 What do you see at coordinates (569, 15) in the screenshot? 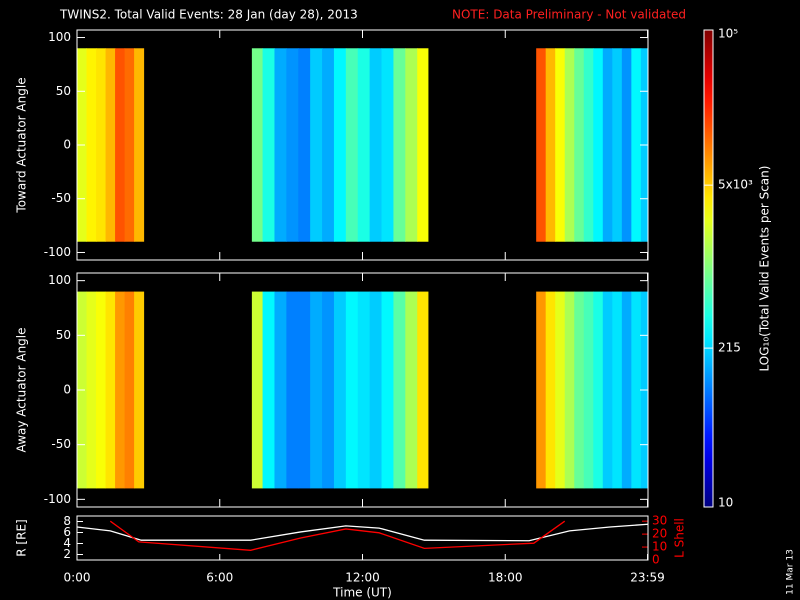
I see `note: NOTE: Data Preliminary - Not validated` at bounding box center [569, 15].